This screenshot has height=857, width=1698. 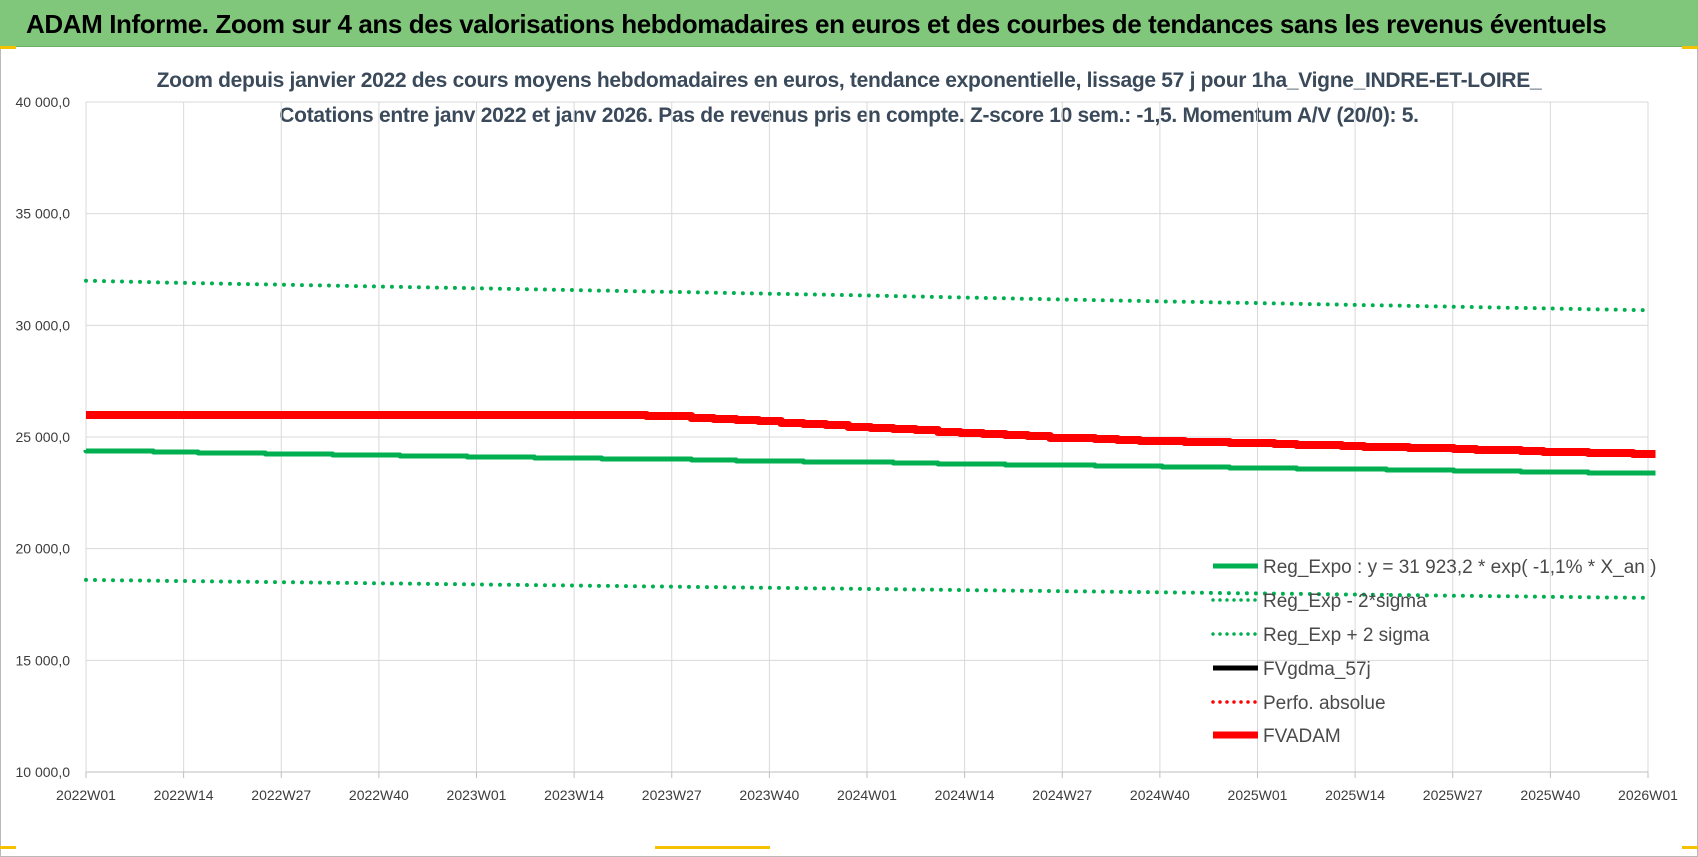 What do you see at coordinates (477, 795) in the screenshot?
I see `x-tick-label: 2023W01` at bounding box center [477, 795].